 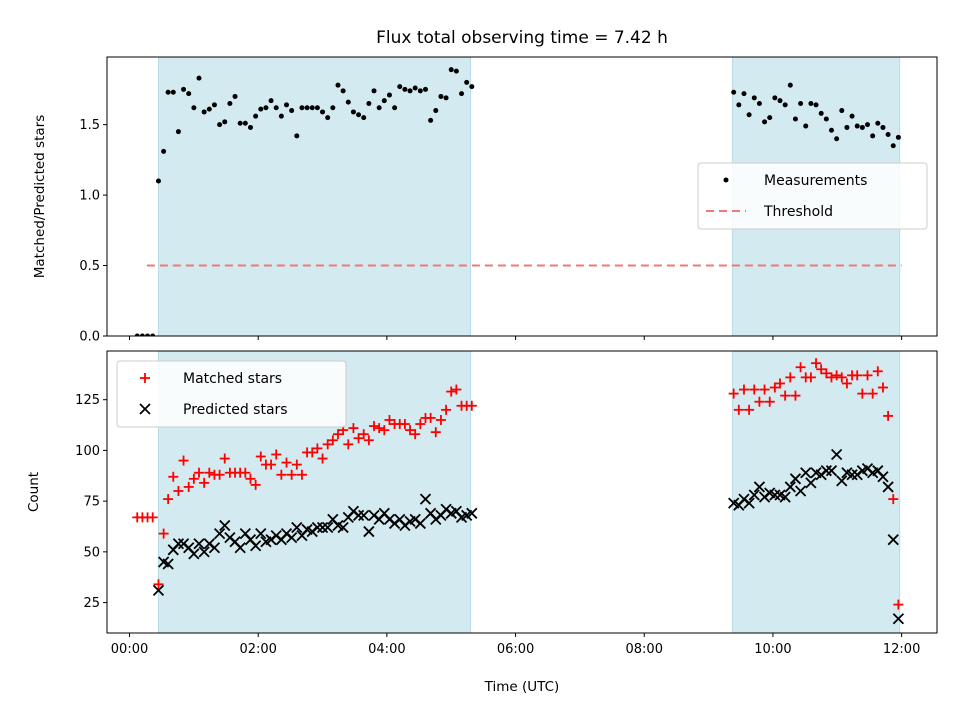 I want to click on observing-interval-shade, so click(x=314, y=196).